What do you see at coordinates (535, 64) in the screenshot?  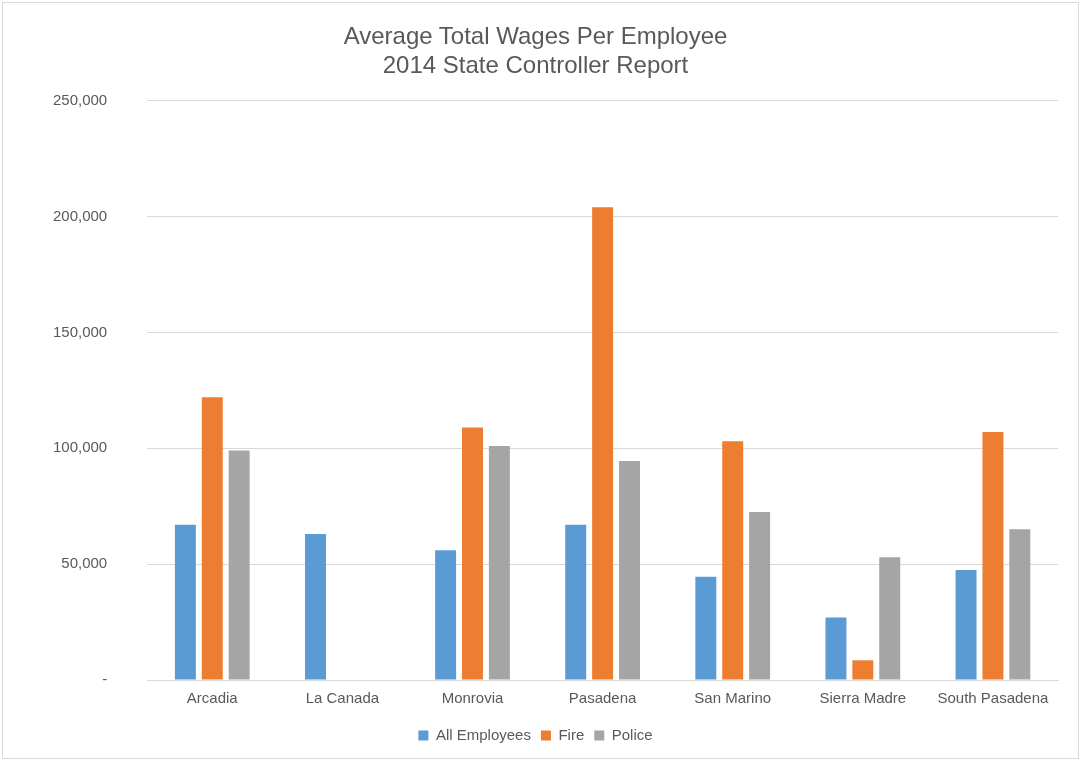 I see `chart-subtitle: 2014 State Controller Report` at bounding box center [535, 64].